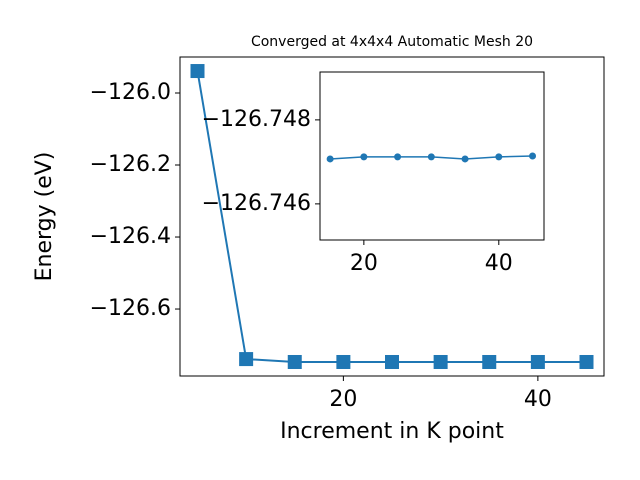 The height and width of the screenshot is (480, 640). What do you see at coordinates (130, 308) in the screenshot?
I see `y-tick-label: −126.6` at bounding box center [130, 308].